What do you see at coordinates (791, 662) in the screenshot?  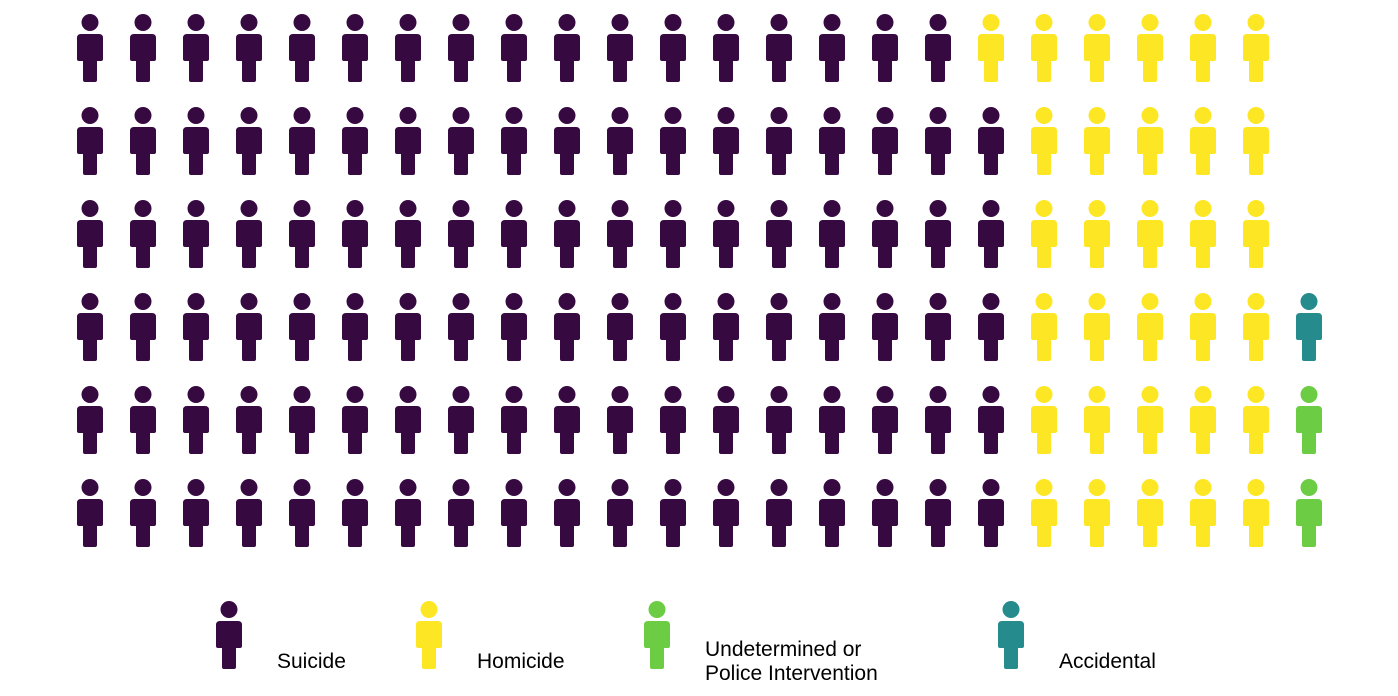 I see `legend-label: Undetermined or Police Intervention` at bounding box center [791, 662].